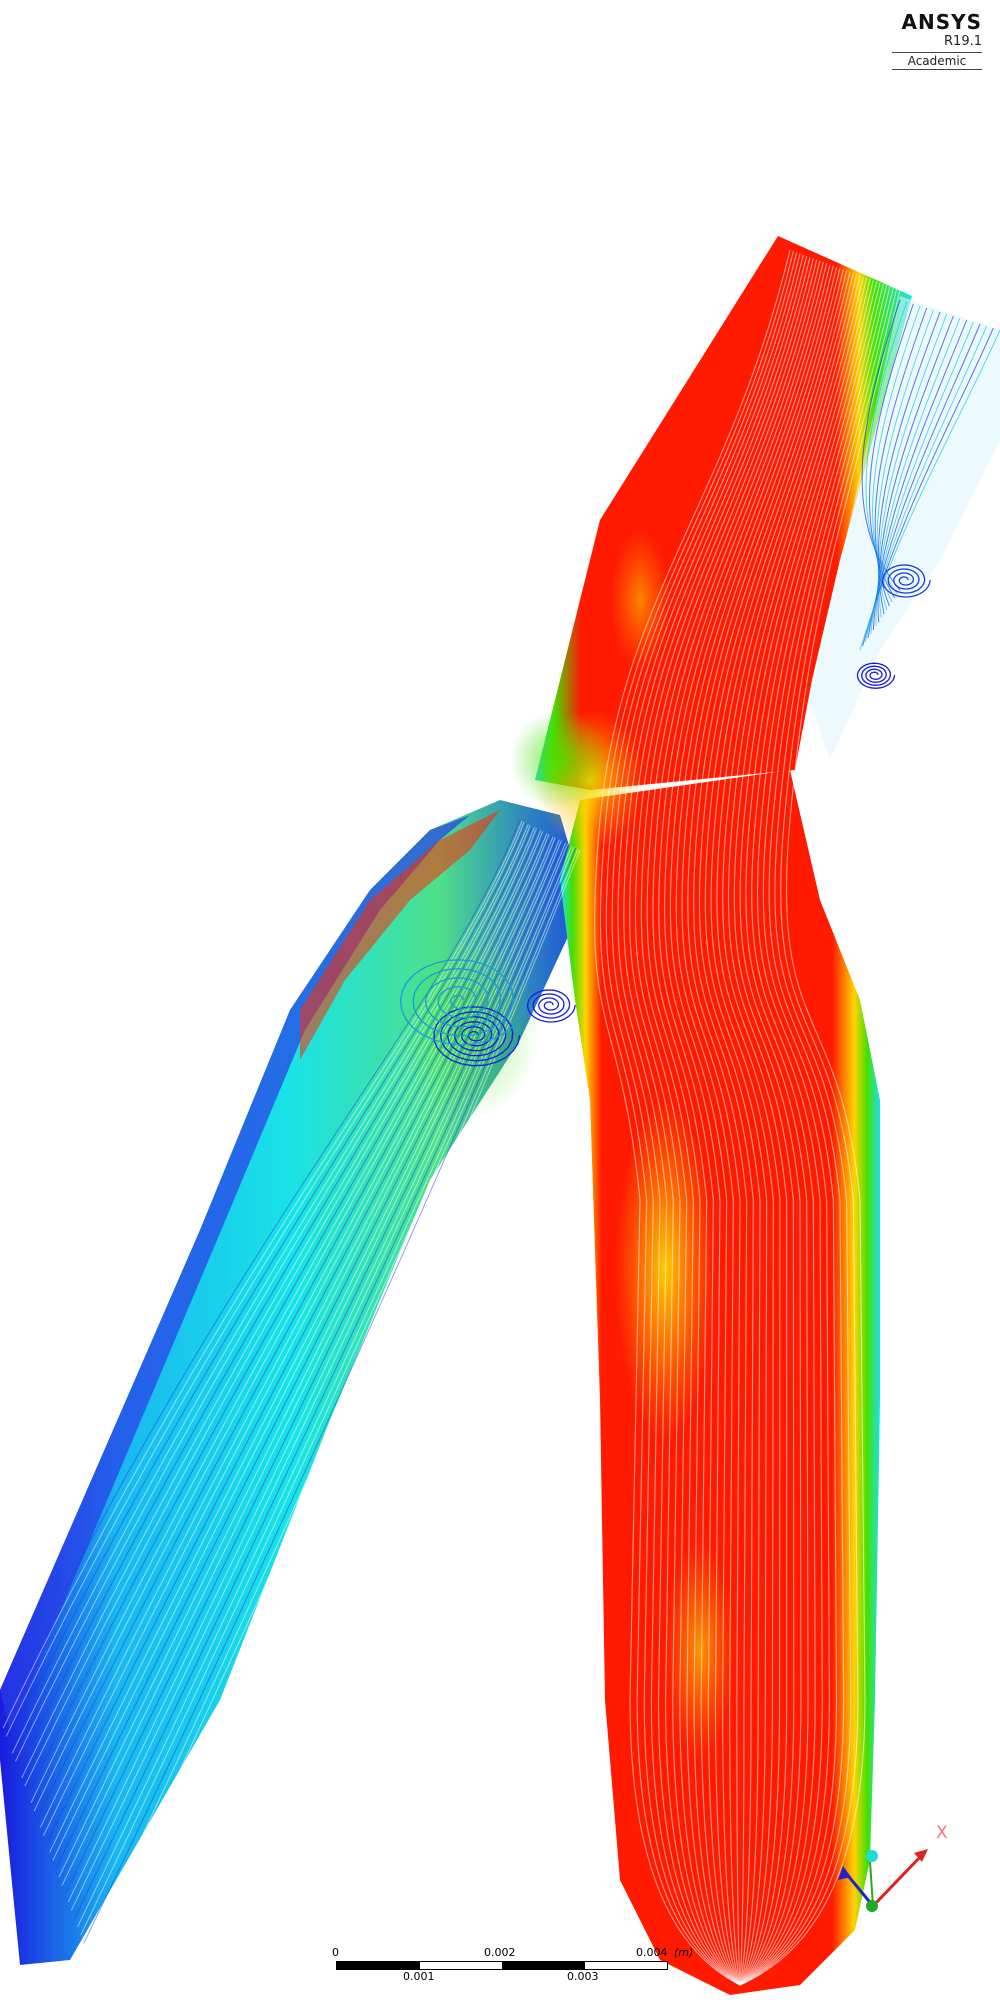  I want to click on scale-unit: (m), so click(684, 1952).